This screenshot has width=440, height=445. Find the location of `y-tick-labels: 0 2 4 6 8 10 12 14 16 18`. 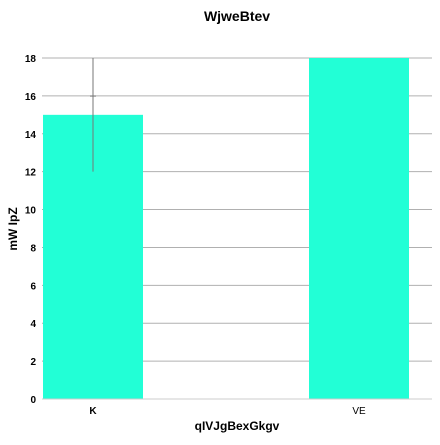

y-tick-labels: 0 2 4 6 8 10 12 14 16 18 is located at coordinates (31, 230).